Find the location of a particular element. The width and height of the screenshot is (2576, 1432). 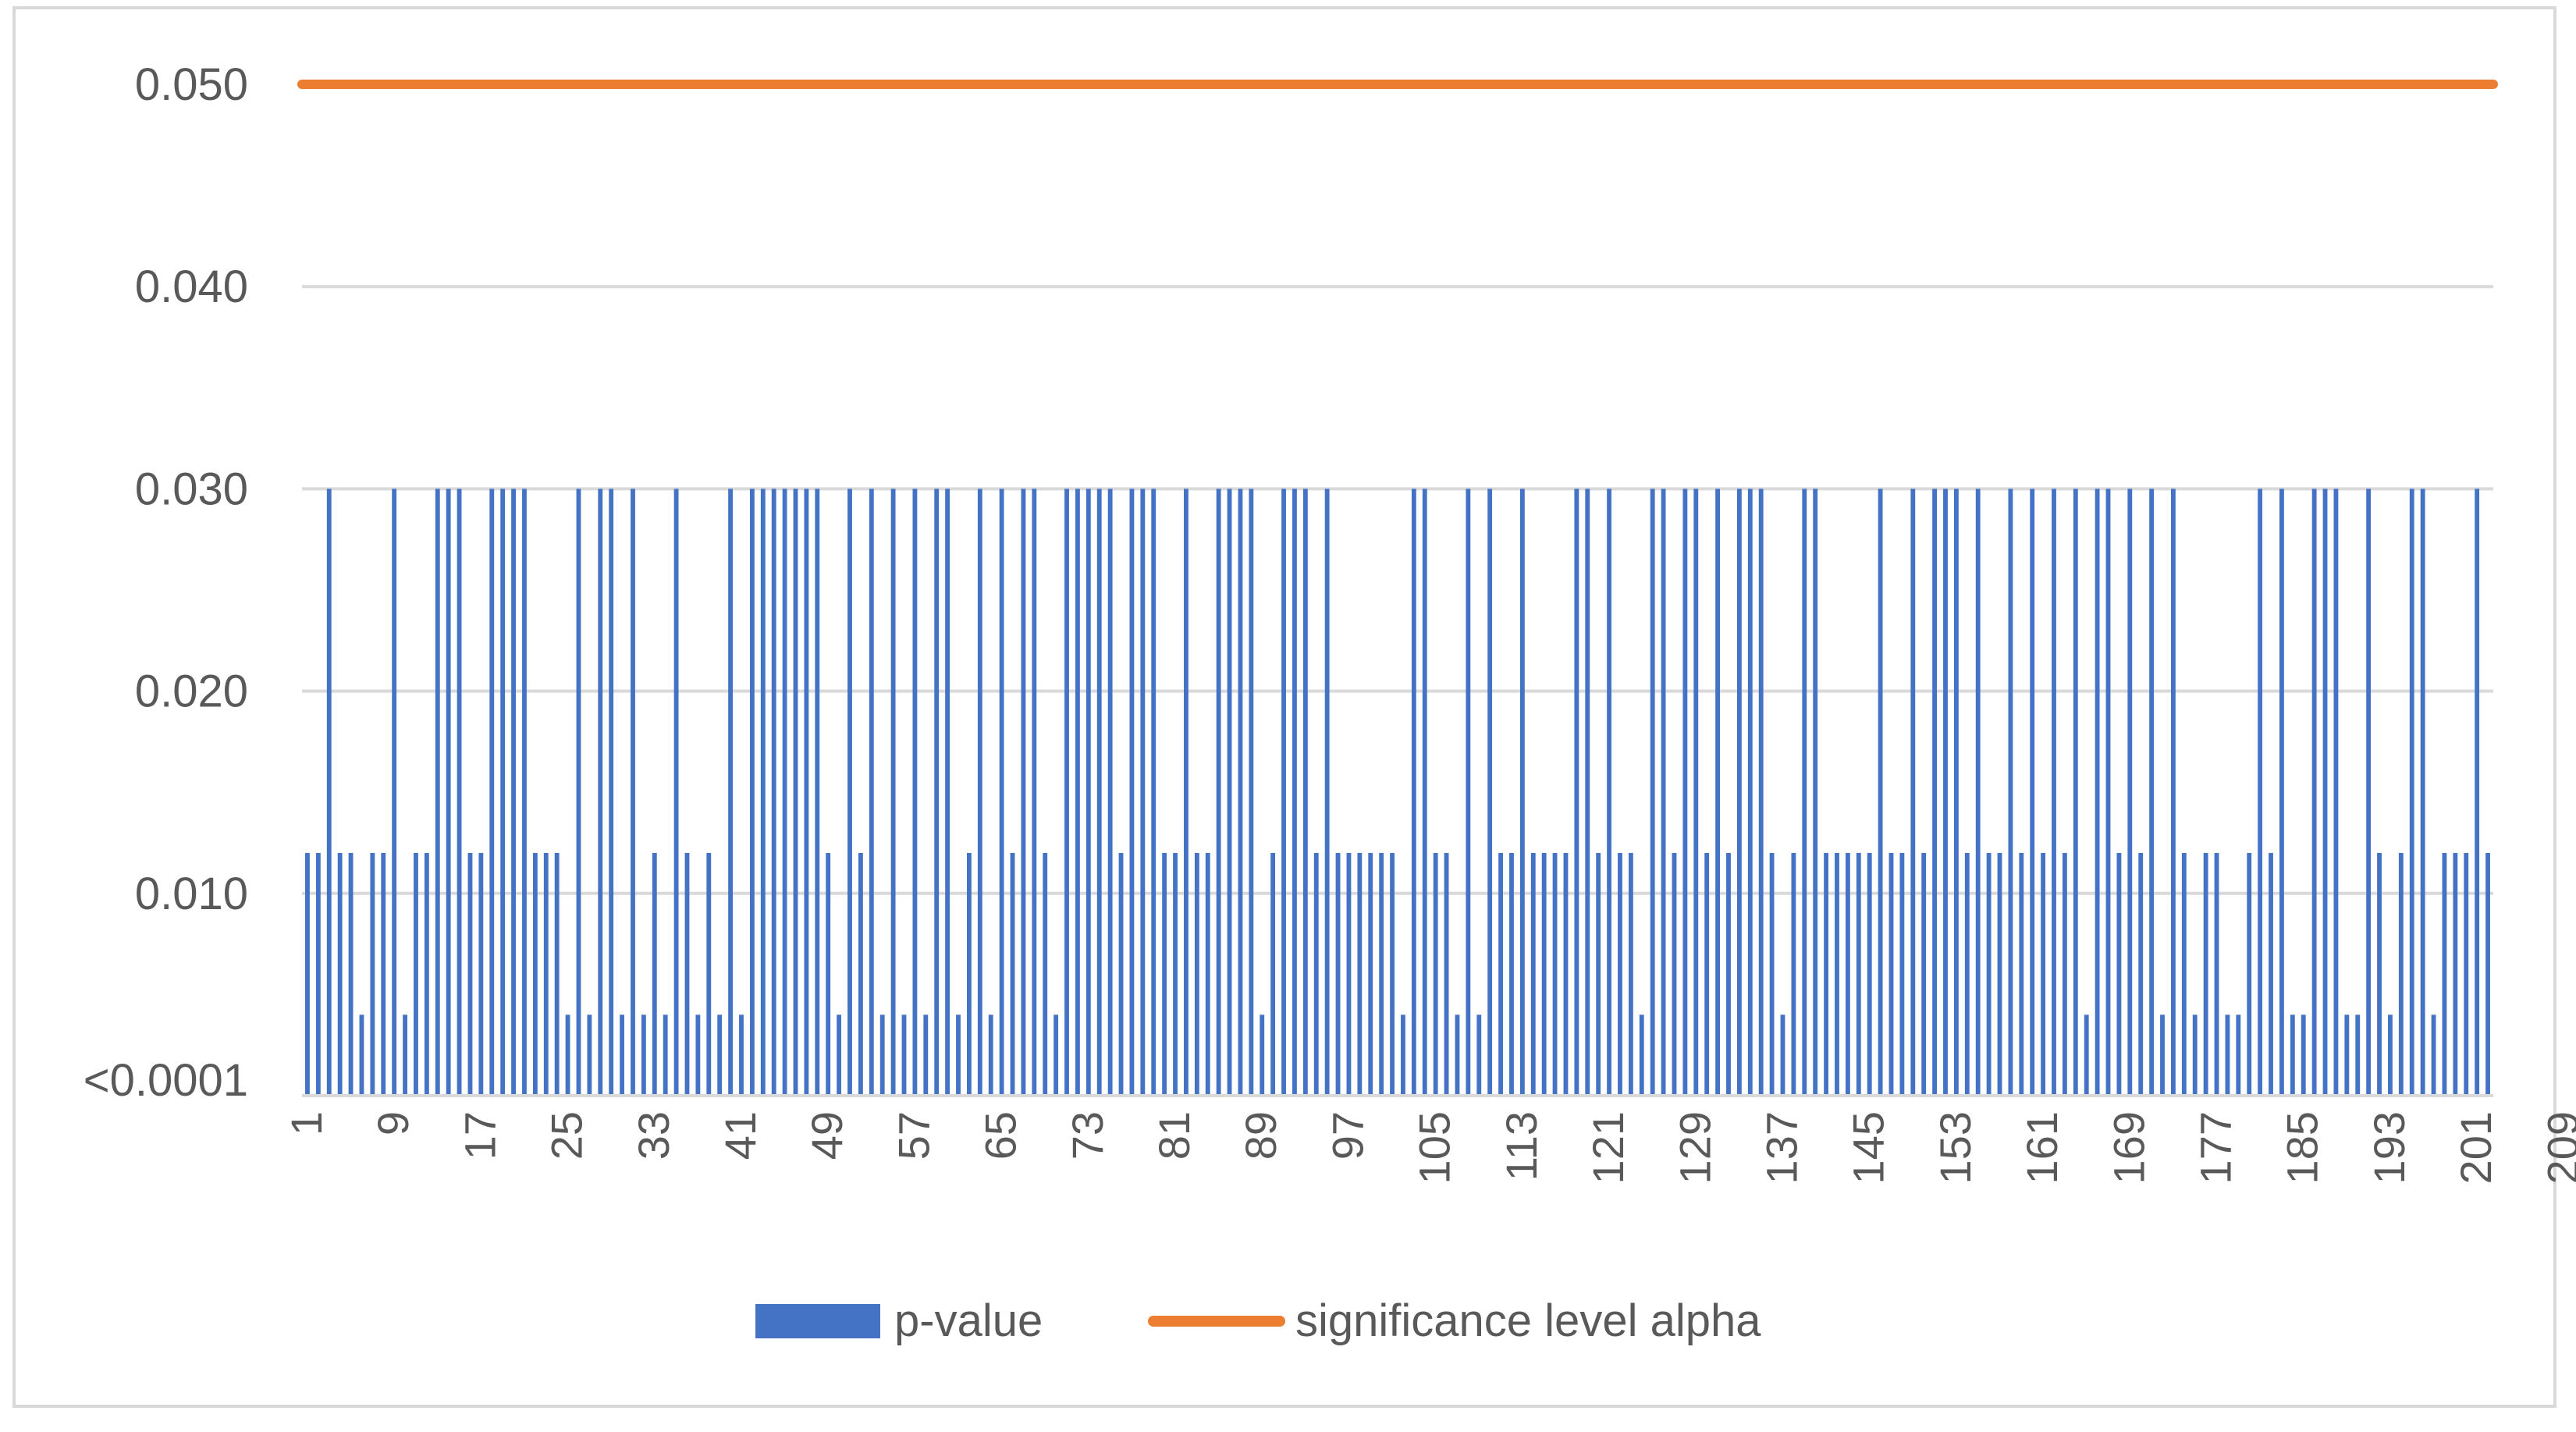

y-tick-label: 0.030 is located at coordinates (192, 489).